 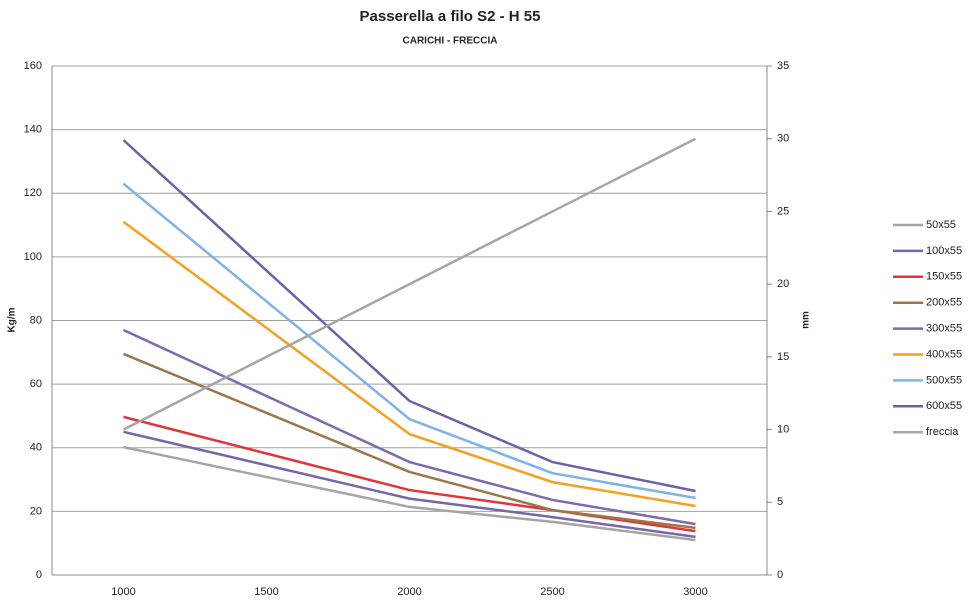 What do you see at coordinates (266, 592) in the screenshot?
I see `x-tick-label: 1500` at bounding box center [266, 592].